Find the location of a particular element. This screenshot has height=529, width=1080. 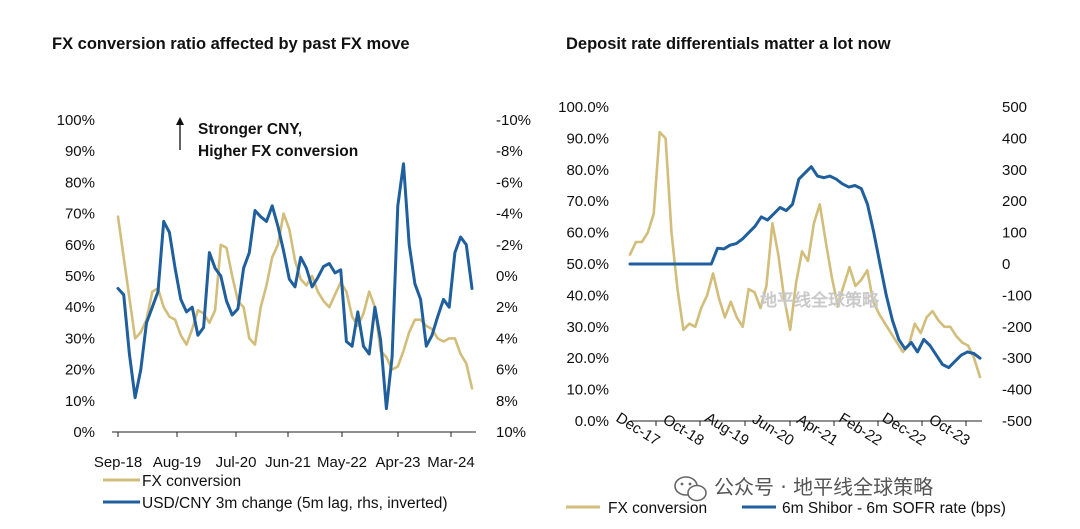

y-left-tick-label: 100% is located at coordinates (76, 120).